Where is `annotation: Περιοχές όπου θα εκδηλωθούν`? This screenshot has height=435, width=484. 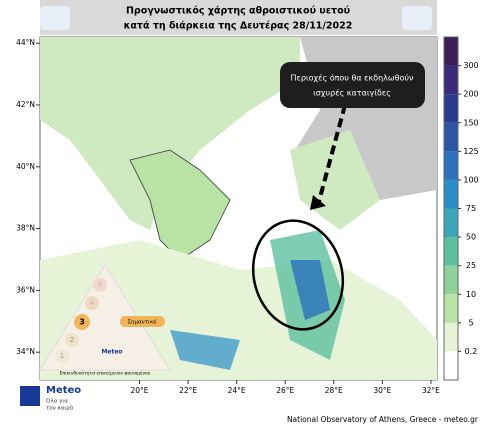 annotation: Περιοχές όπου θα εκδηλωθούν is located at coordinates (352, 78).